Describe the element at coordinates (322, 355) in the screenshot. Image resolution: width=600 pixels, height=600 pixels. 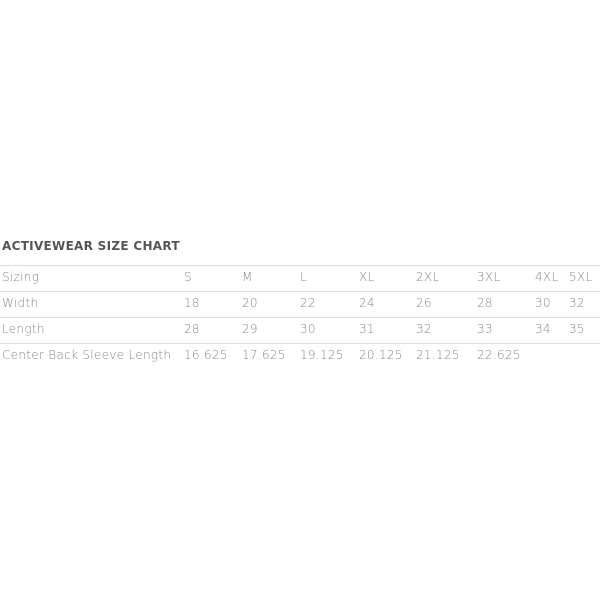
I see `table-cell: 19.125` at that location.